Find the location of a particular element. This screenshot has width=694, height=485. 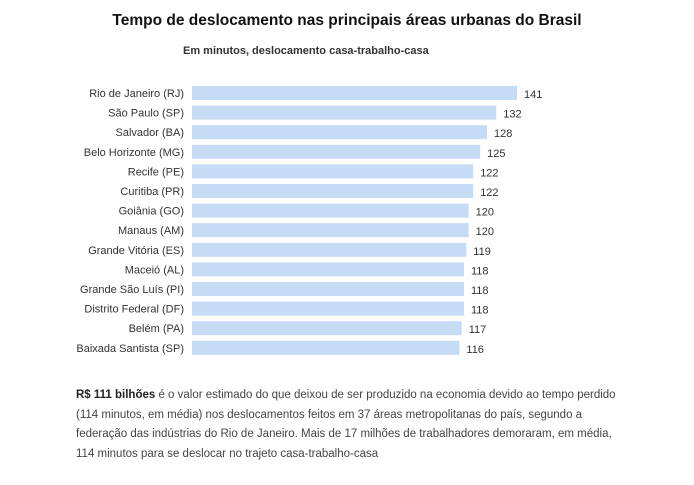

category-label: Curitiba (PR) is located at coordinates (152, 192).